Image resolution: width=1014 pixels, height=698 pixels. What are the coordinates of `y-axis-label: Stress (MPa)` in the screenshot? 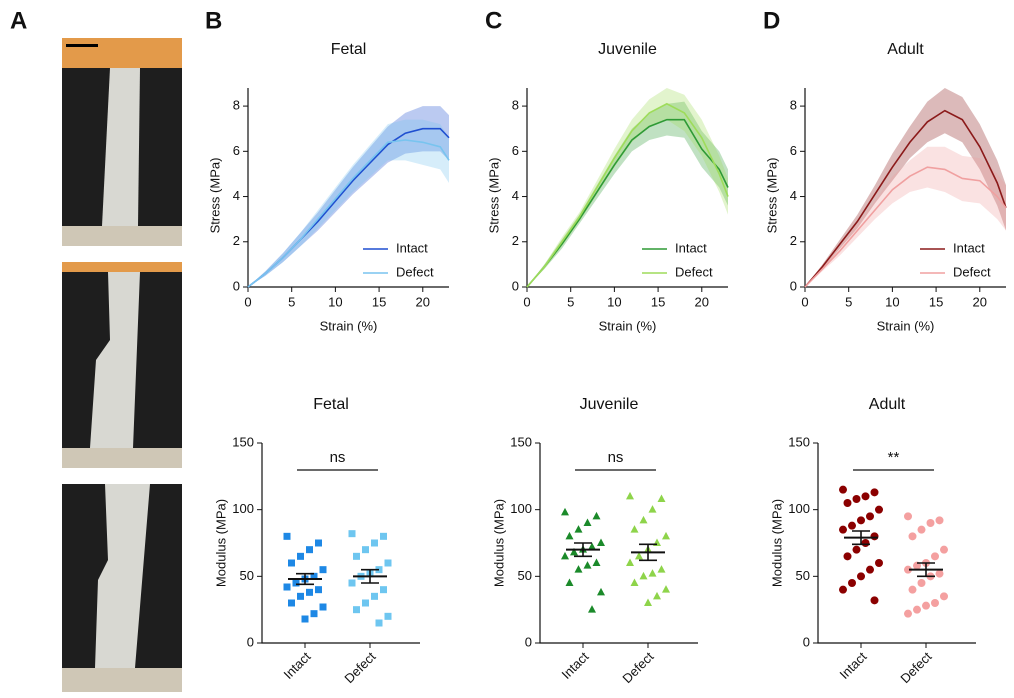 It's located at (493, 196).